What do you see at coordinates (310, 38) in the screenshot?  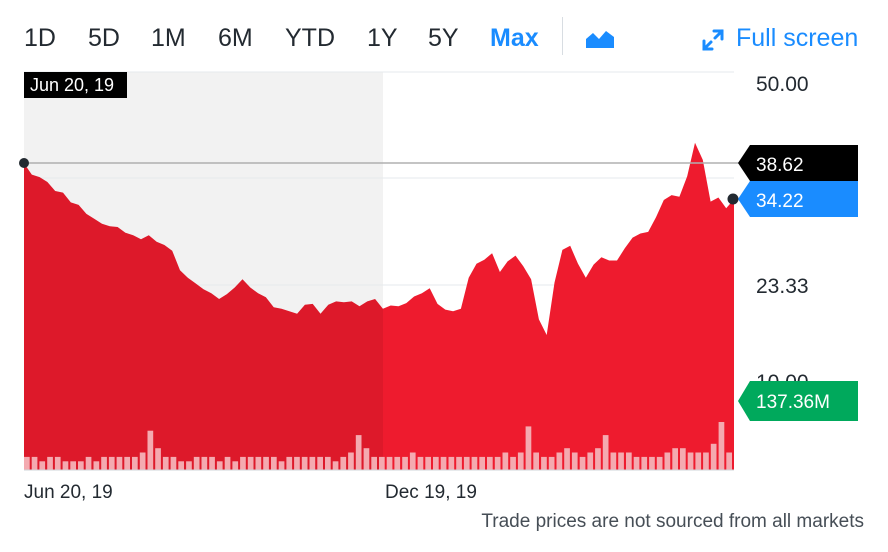 I see `range-ytd: YTD` at bounding box center [310, 38].